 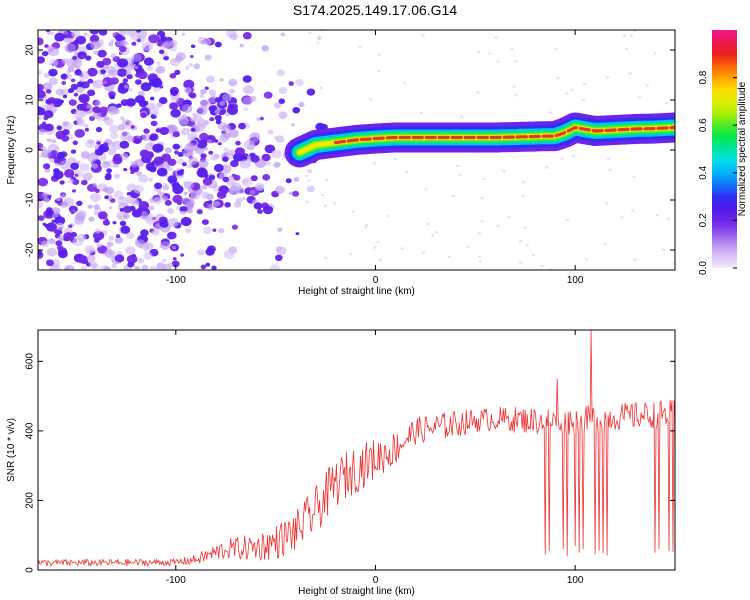 What do you see at coordinates (742, 148) in the screenshot?
I see `colorbar-label: Normalized spectral amplitude` at bounding box center [742, 148].